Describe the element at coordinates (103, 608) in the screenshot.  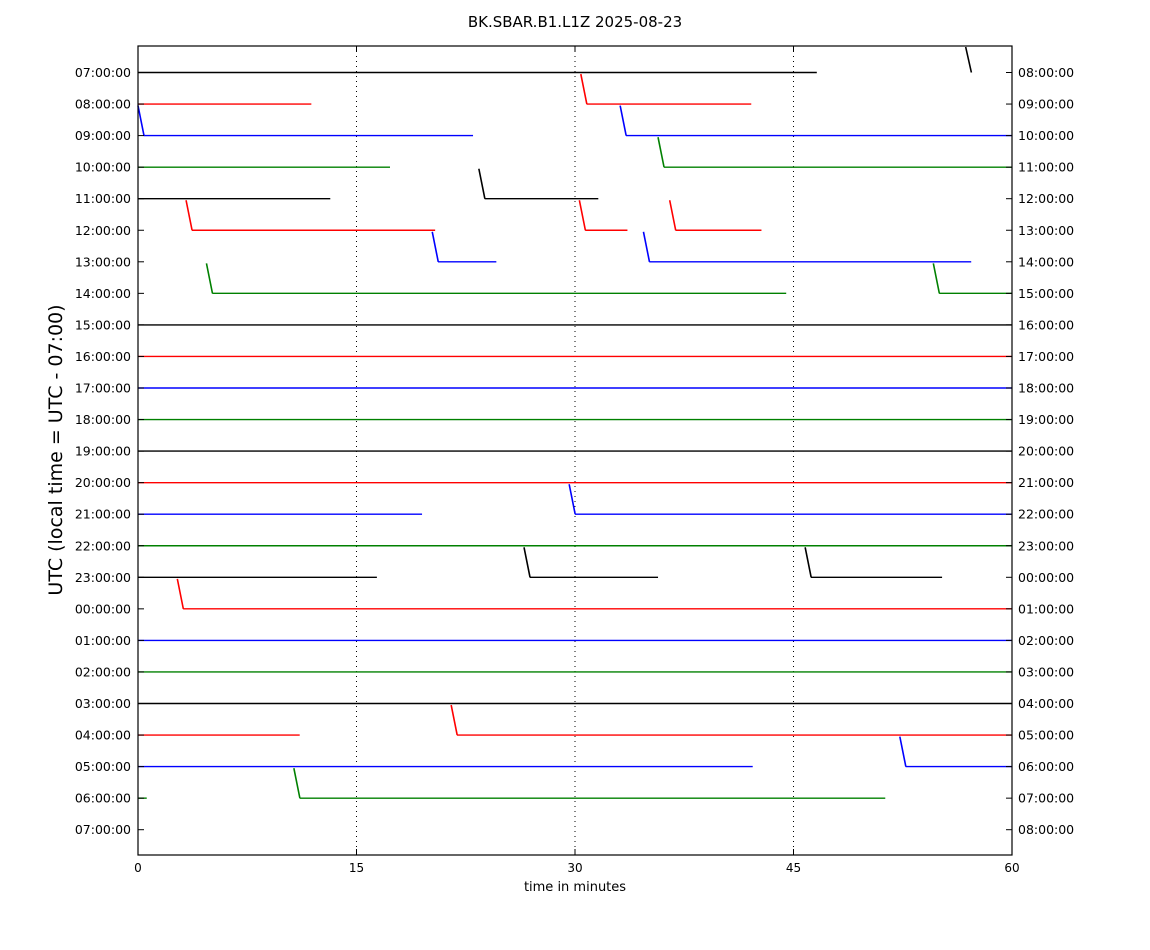
I see `y-tick-label-left: 00:00:00` at that location.